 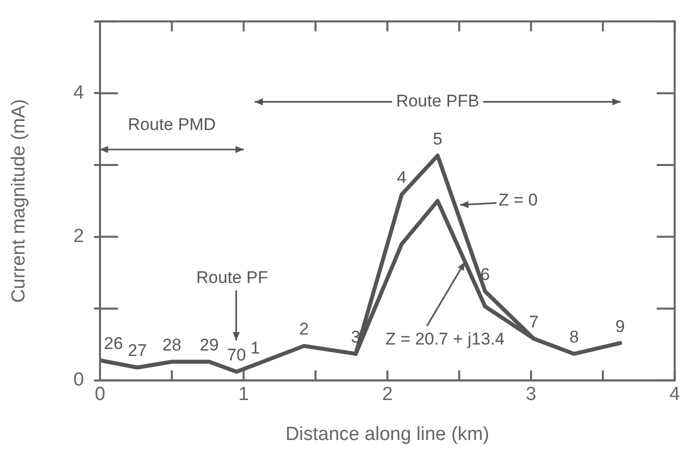 I want to click on annotation: 2, so click(x=304, y=329).